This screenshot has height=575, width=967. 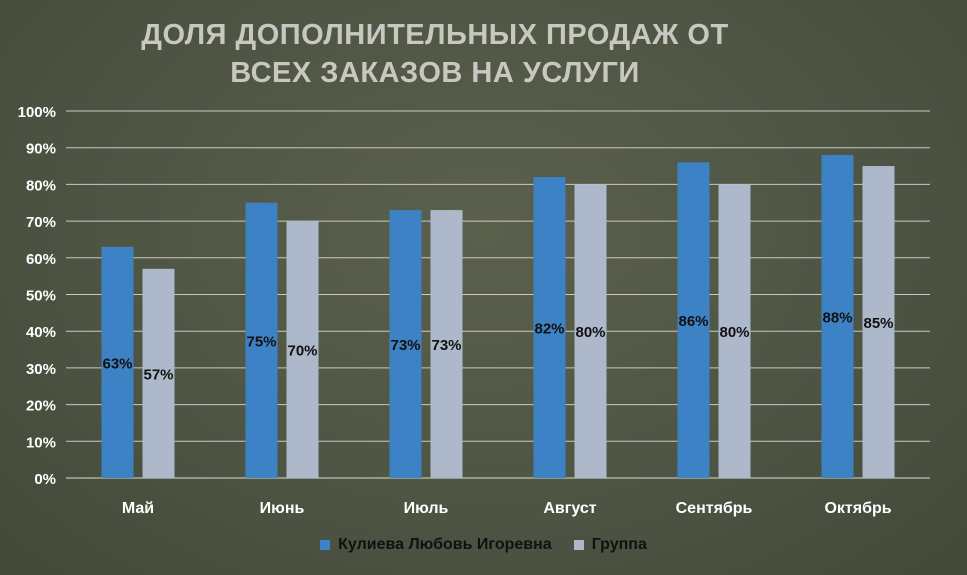 What do you see at coordinates (41, 296) in the screenshot?
I see `y-tick-label: 50%` at bounding box center [41, 296].